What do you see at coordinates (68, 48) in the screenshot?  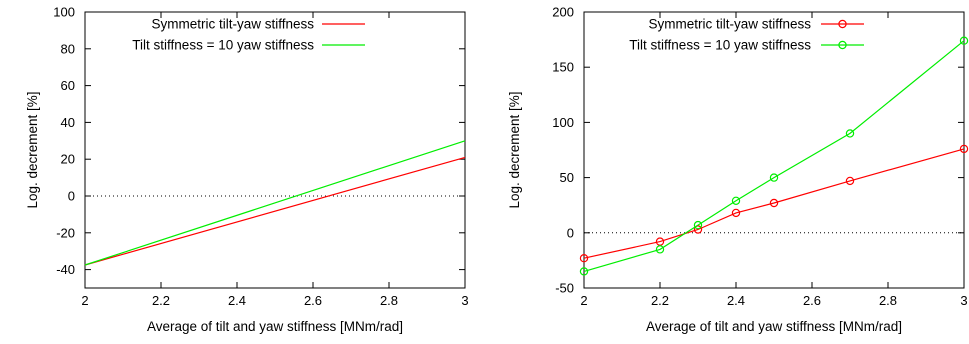 I see `y-tick-label: 80` at bounding box center [68, 48].